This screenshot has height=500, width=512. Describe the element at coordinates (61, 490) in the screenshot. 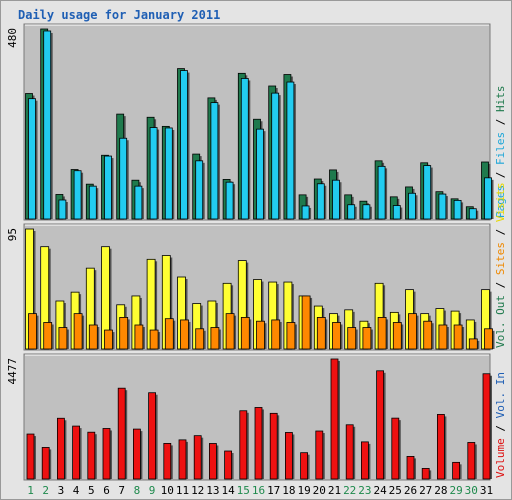

I see `x-tick-3: 3` at that location.